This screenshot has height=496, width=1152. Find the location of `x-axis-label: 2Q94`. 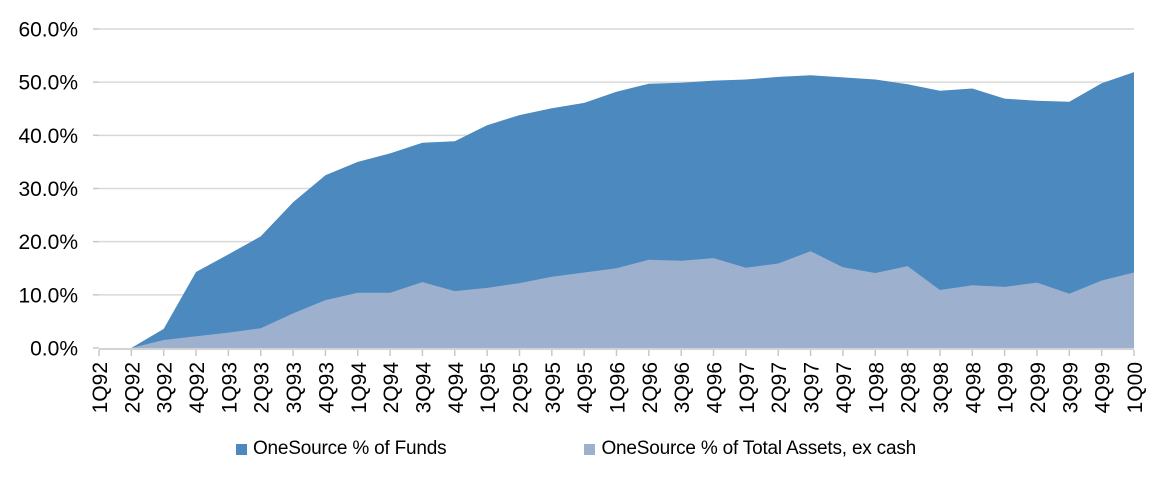

x-axis-label: 2Q94 is located at coordinates (391, 388).